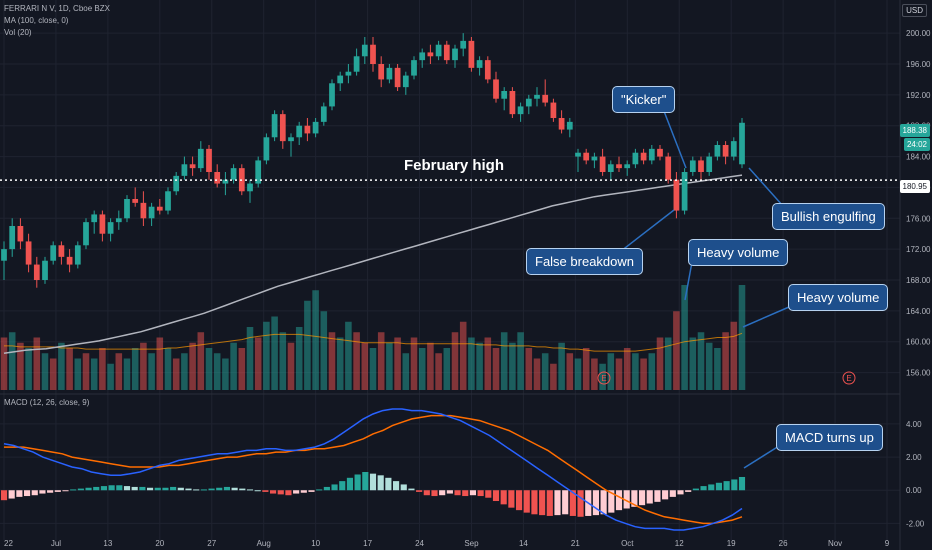 The width and height of the screenshot is (932, 550). What do you see at coordinates (419, 543) in the screenshot?
I see `time-tick-label: 24` at bounding box center [419, 543].